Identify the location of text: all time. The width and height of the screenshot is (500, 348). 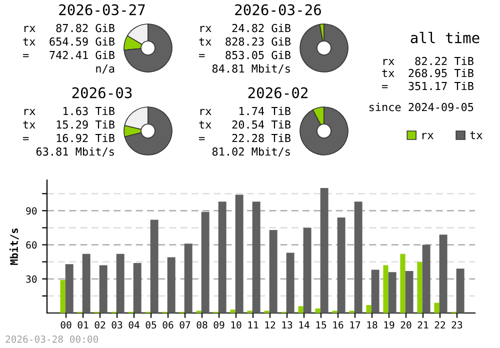
(445, 38).